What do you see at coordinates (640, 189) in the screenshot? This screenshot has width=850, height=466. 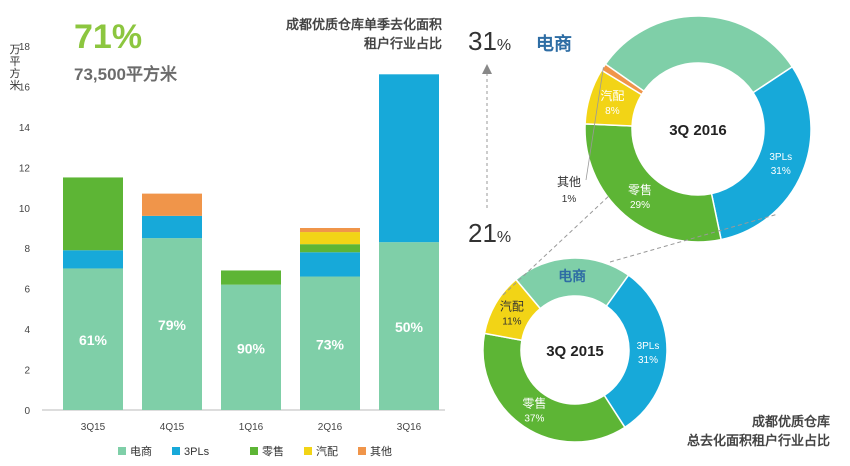 I see `donut-2016-label-retail: 零售` at bounding box center [640, 189].